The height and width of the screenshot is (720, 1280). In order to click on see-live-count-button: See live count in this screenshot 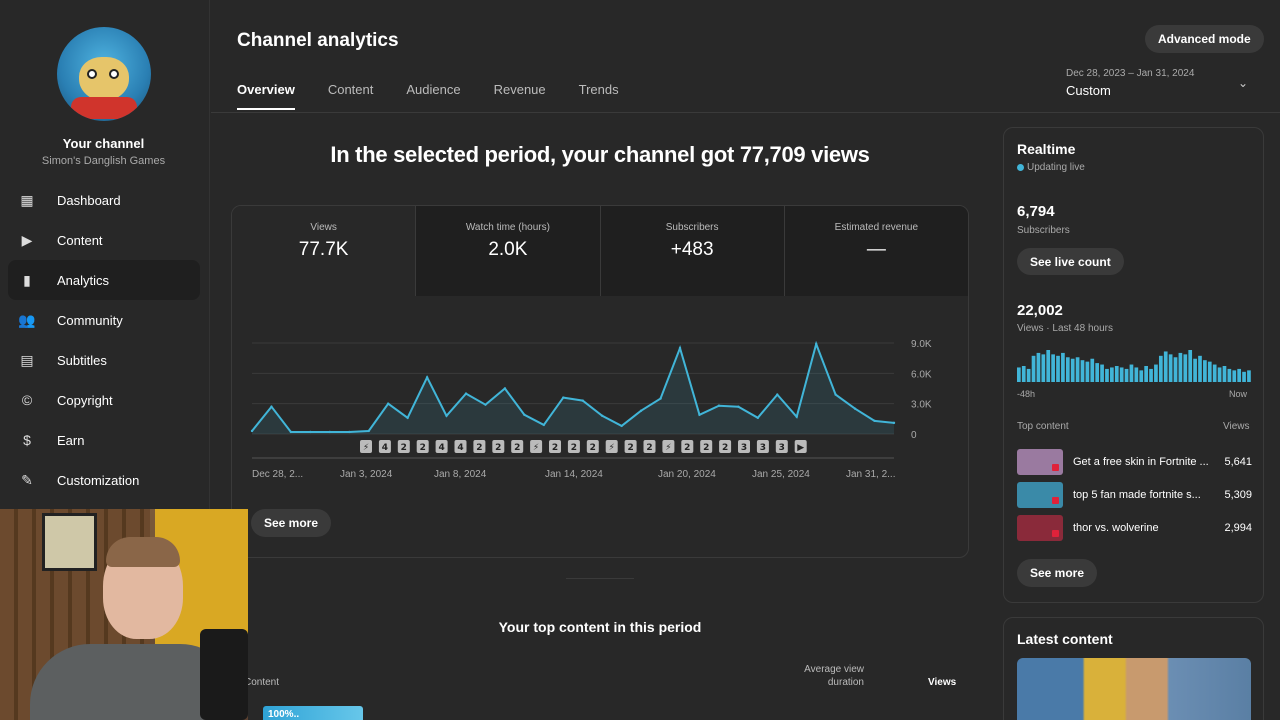, I will do `click(1070, 261)`.